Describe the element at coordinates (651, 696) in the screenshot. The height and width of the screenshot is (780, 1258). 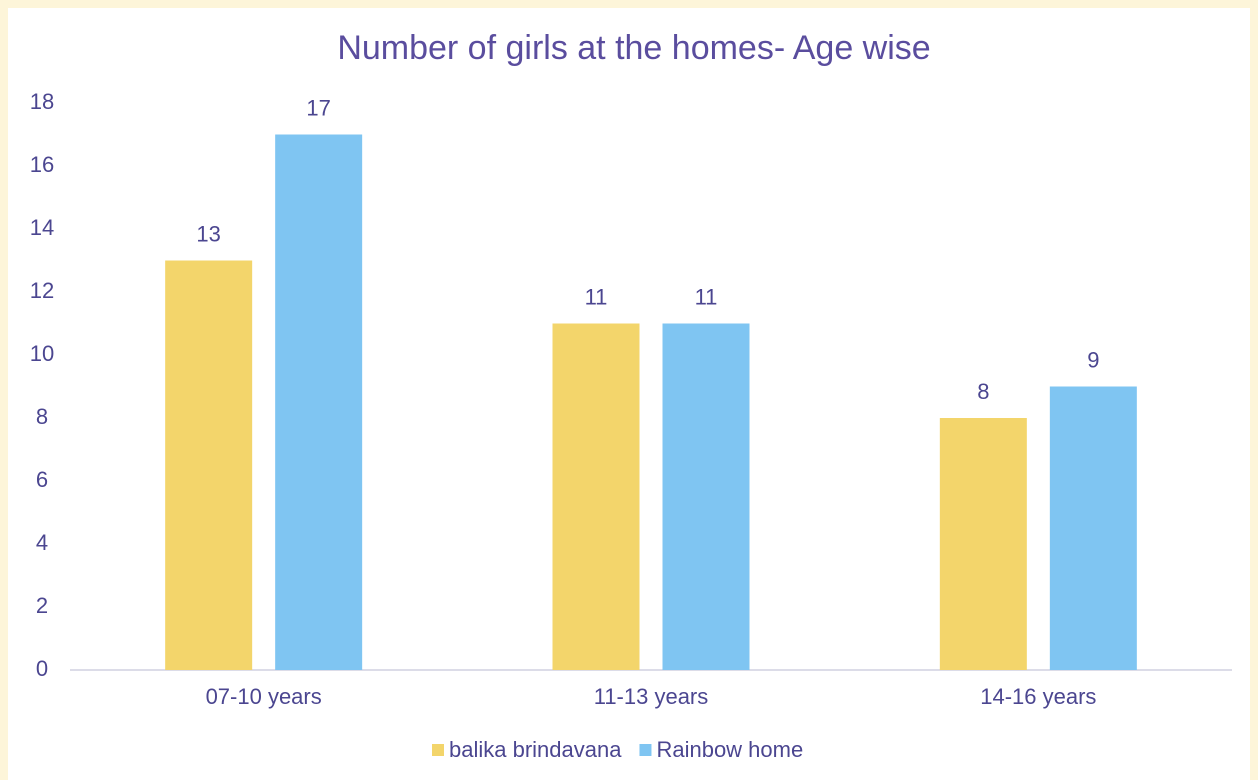
I see `x-tick-label: 11-13 years` at that location.